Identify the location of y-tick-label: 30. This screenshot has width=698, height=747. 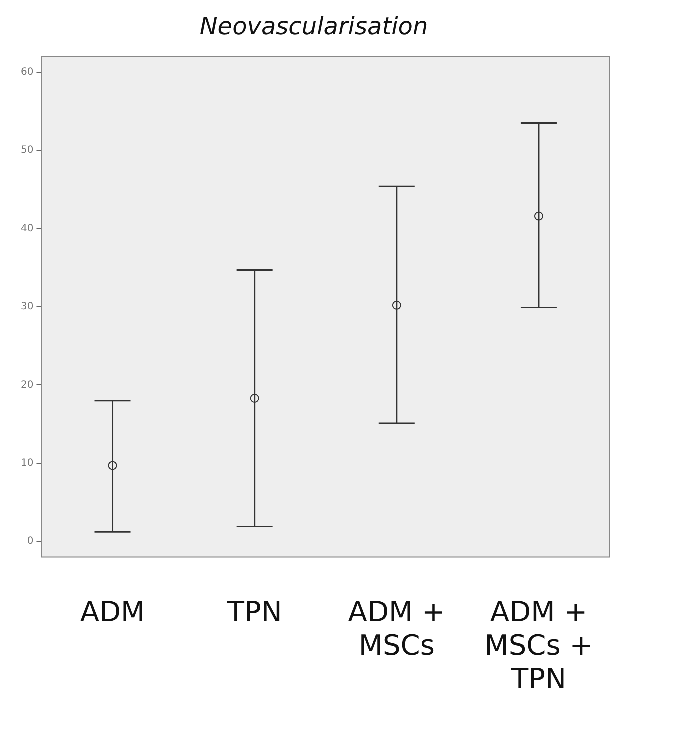
(27, 307).